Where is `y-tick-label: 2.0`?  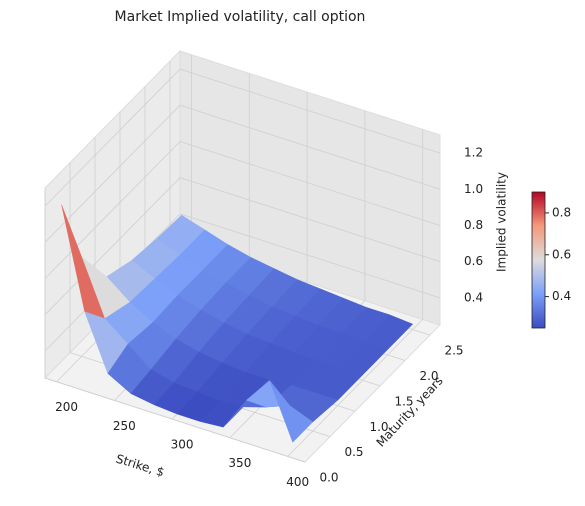
y-tick-label: 2.0 is located at coordinates (428, 376).